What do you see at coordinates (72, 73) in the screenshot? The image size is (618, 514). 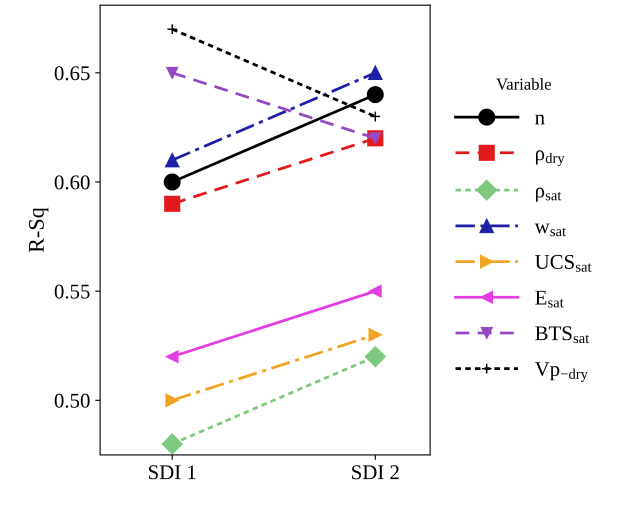 I see `y-tick-label: 0.65` at bounding box center [72, 73].